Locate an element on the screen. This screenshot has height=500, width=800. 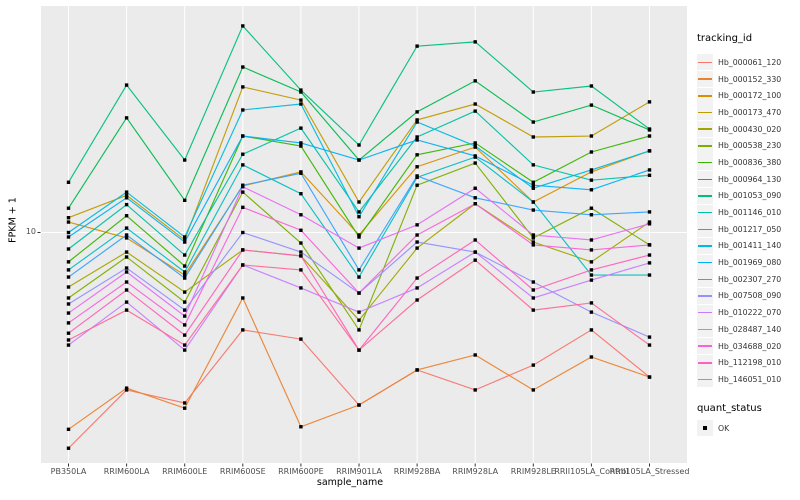
x-tick-label: RRIM600SE is located at coordinates (242, 471).